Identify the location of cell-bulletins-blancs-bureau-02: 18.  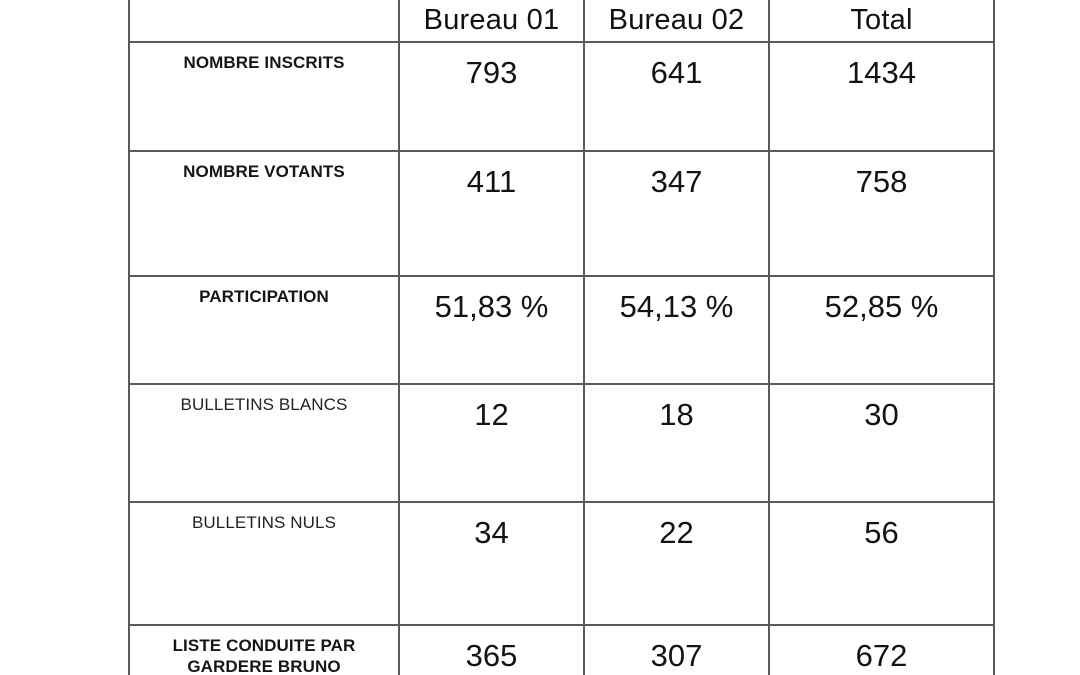
(677, 444).